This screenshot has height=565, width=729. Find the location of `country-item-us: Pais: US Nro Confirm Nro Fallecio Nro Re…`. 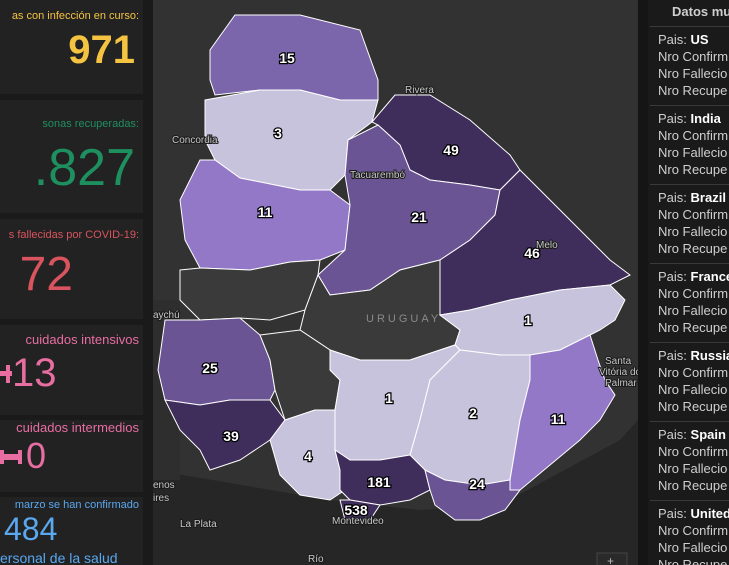

country-item-us: Pais: US Nro Confirm Nro Fallecio Nro Re… is located at coordinates (689, 62).